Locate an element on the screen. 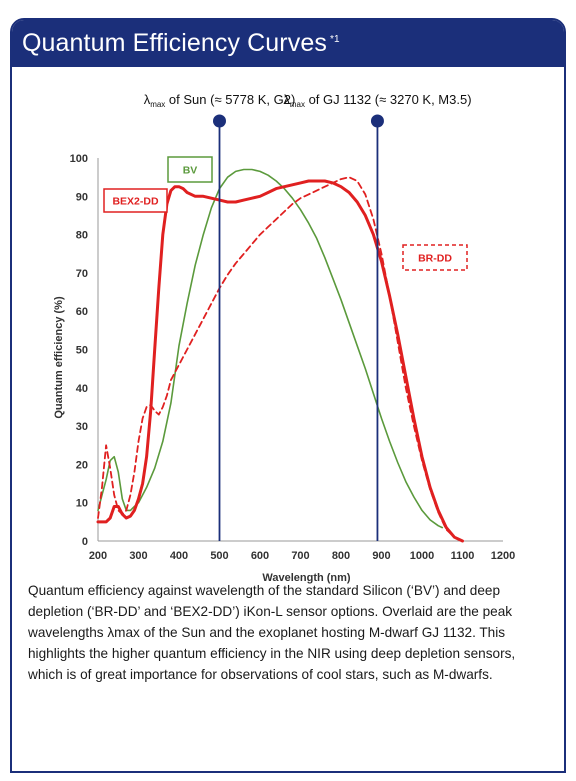 This screenshot has width=576, height=781. x-tick-label: 400 is located at coordinates (179, 556).